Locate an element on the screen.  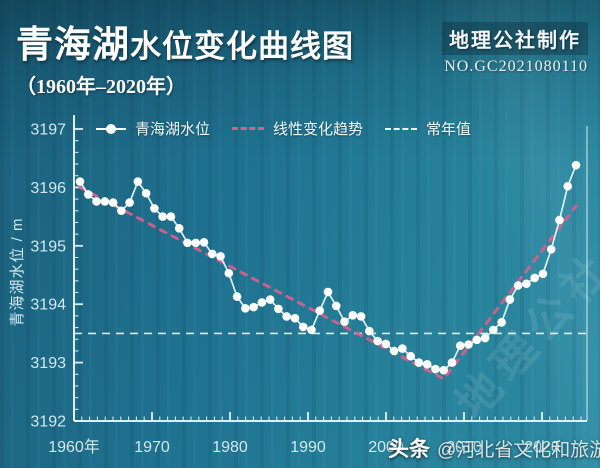
credit-name: 地理公社制作 is located at coordinates (515, 38).